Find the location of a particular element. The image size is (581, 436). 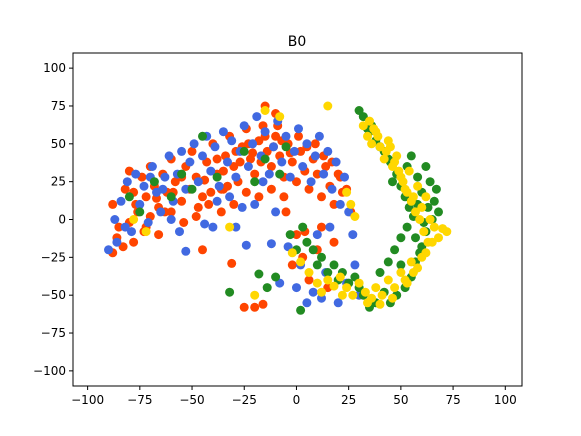

x-tick-label: 100 is located at coordinates (505, 400).